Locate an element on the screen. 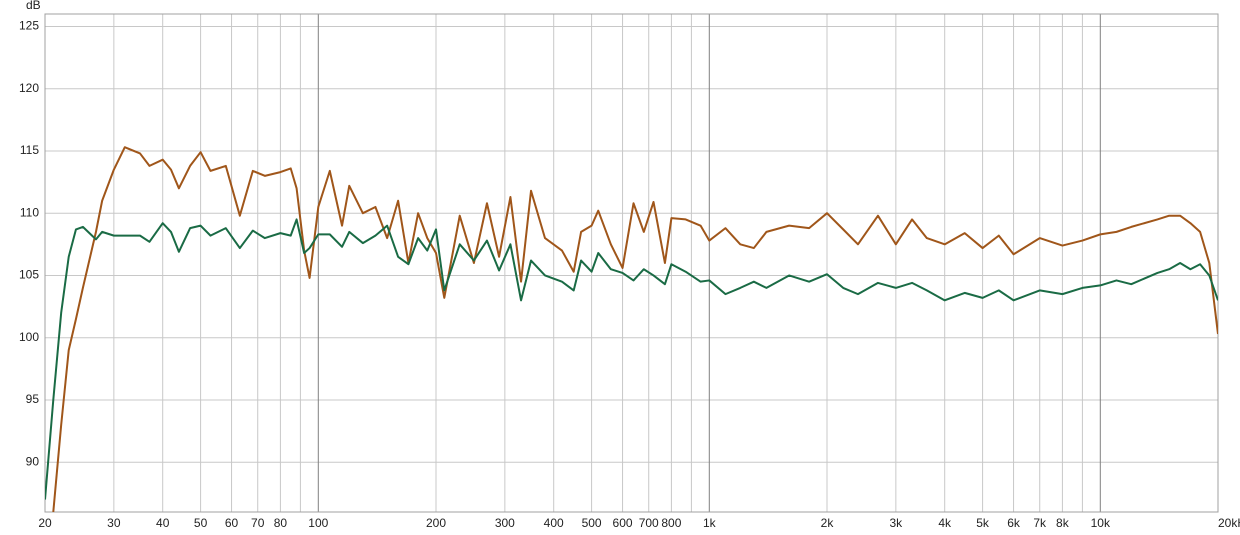 This screenshot has width=1240, height=535. x-tick-label: 800 is located at coordinates (671, 523).